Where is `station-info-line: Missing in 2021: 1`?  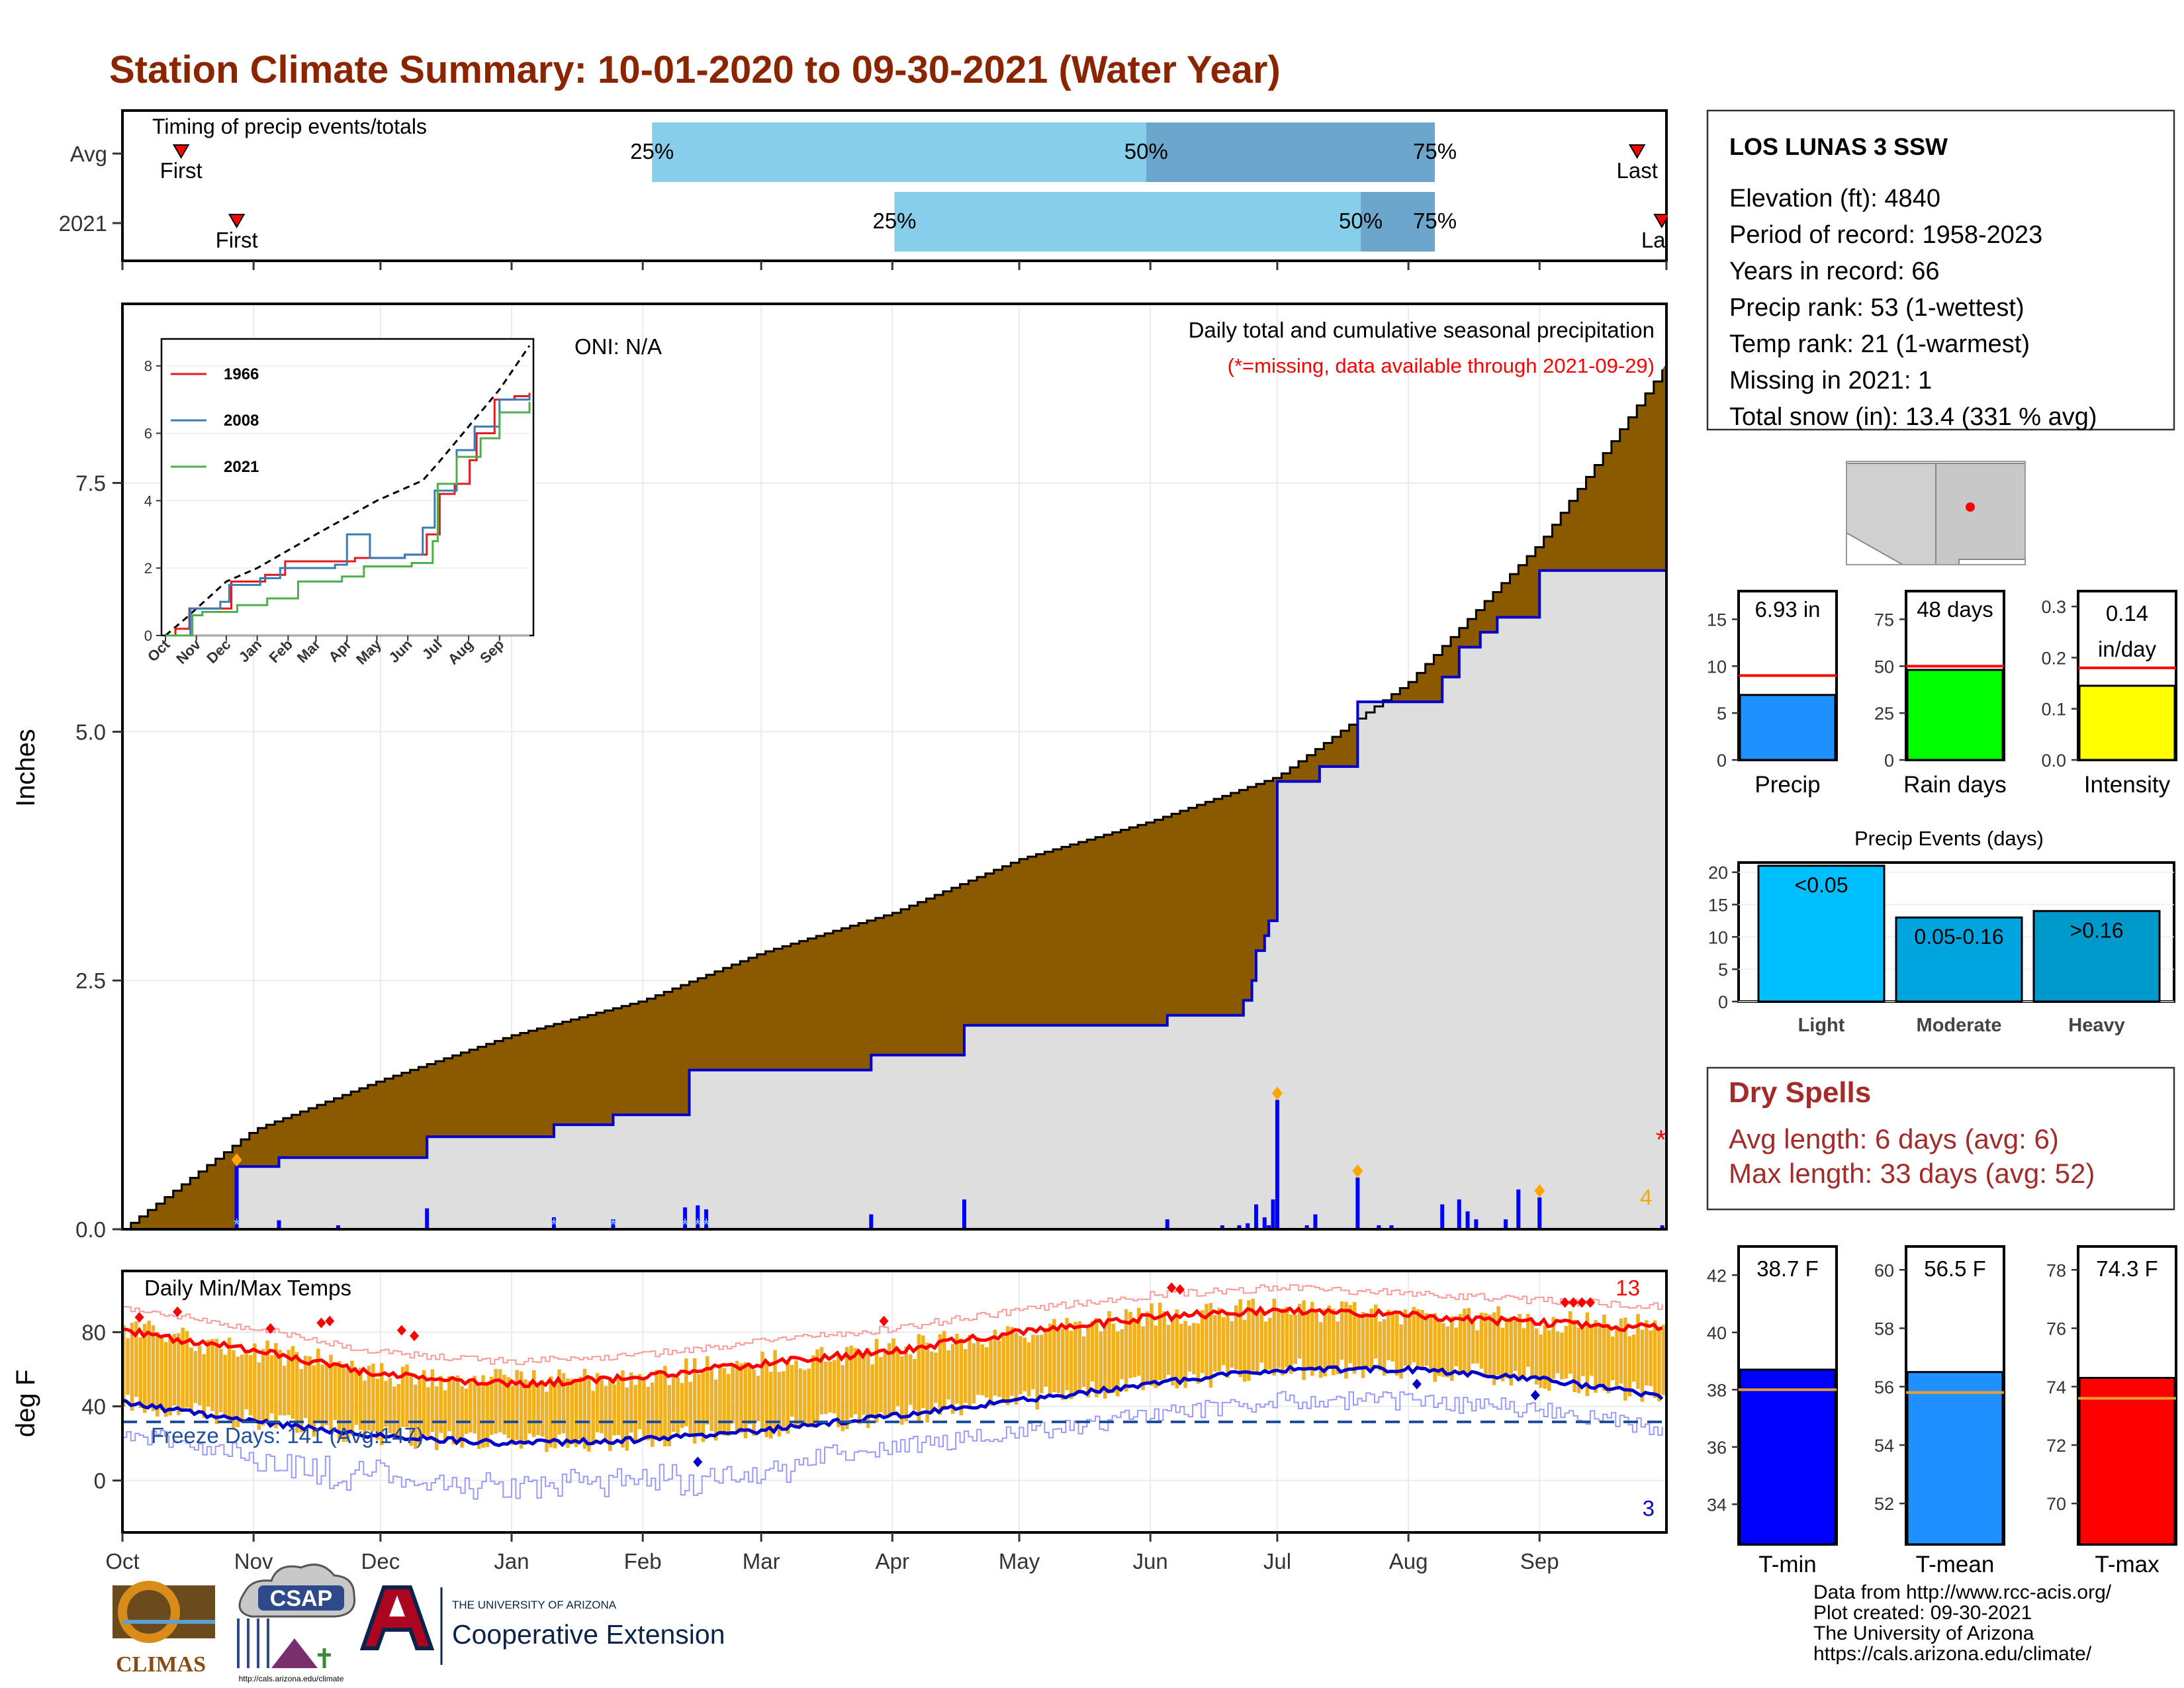 station-info-line: Missing in 2021: 1 is located at coordinates (1831, 381).